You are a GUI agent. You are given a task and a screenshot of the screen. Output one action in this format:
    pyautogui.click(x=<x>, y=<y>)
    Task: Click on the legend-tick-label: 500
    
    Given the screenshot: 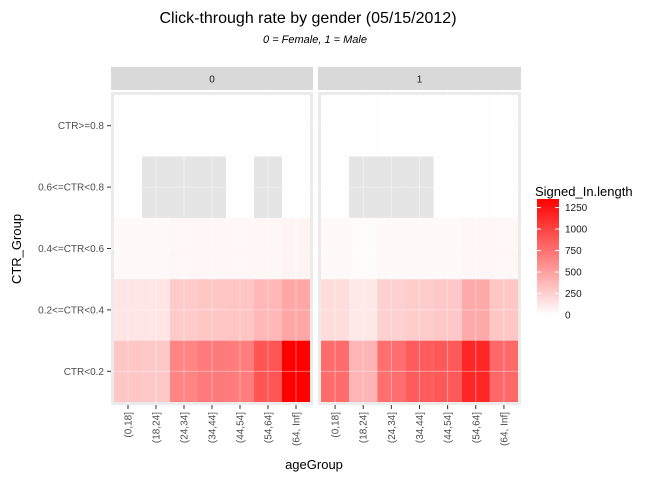 What is the action you would take?
    pyautogui.click(x=573, y=273)
    